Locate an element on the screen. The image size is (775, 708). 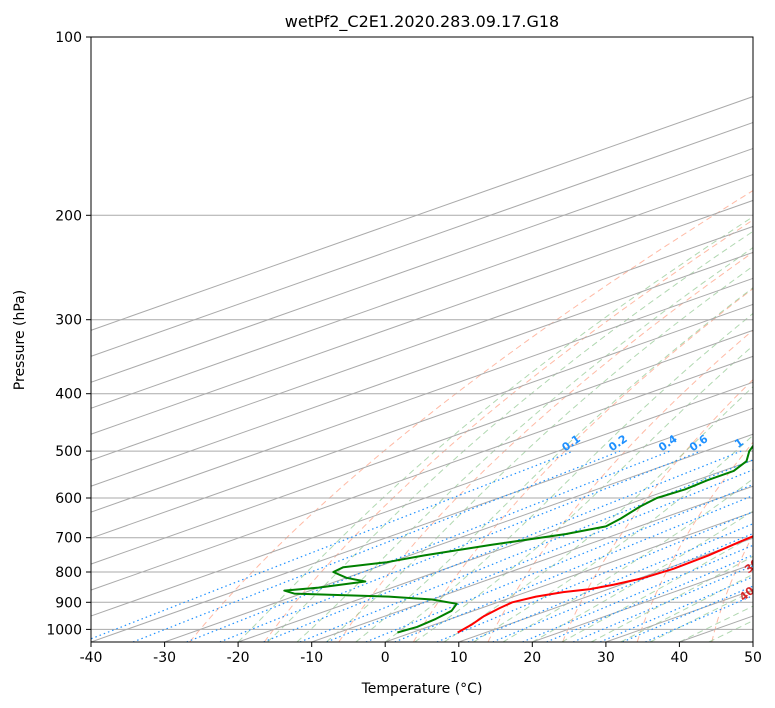
temperature-profile-line is located at coordinates (605, 584).